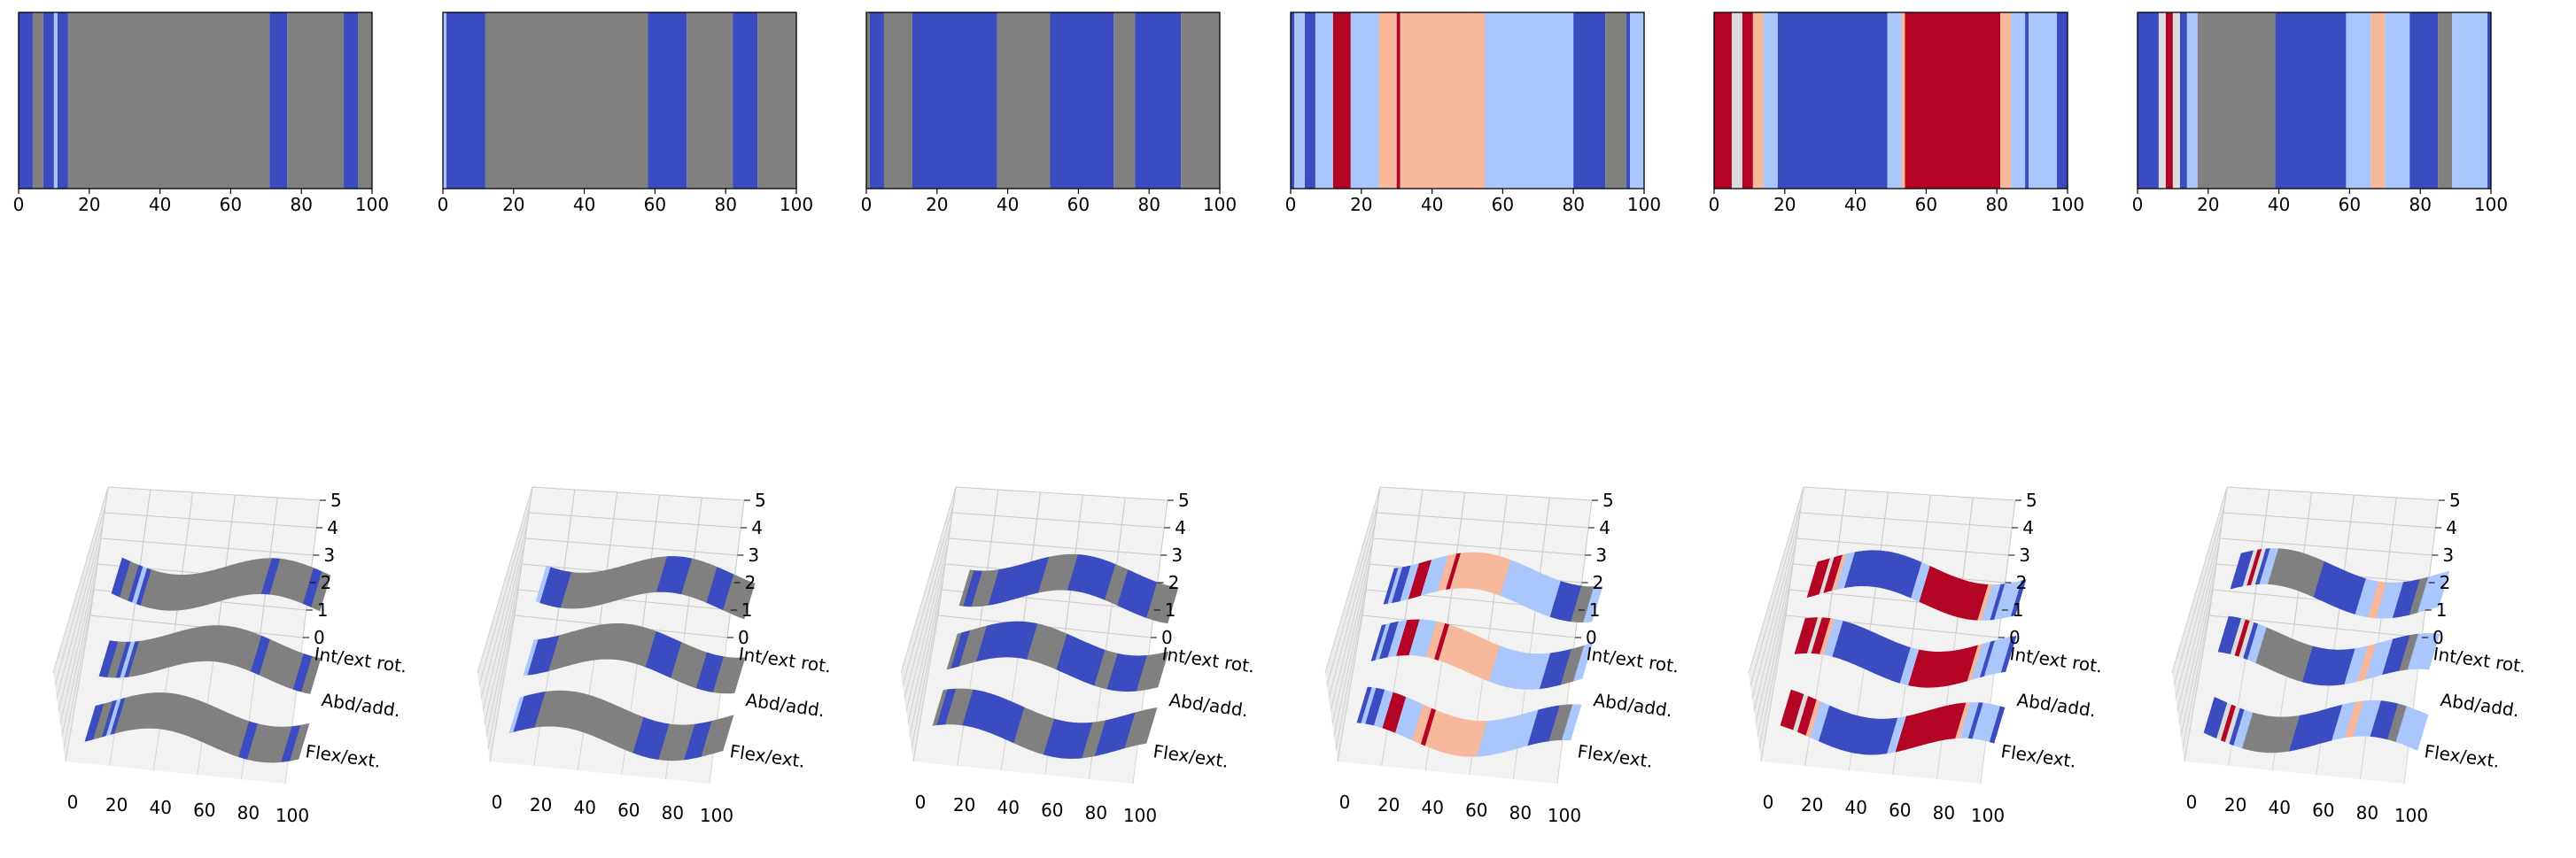 The image size is (2576, 858). Describe the element at coordinates (1008, 807) in the screenshot. I see `surface-x-tick-label: 40` at that location.